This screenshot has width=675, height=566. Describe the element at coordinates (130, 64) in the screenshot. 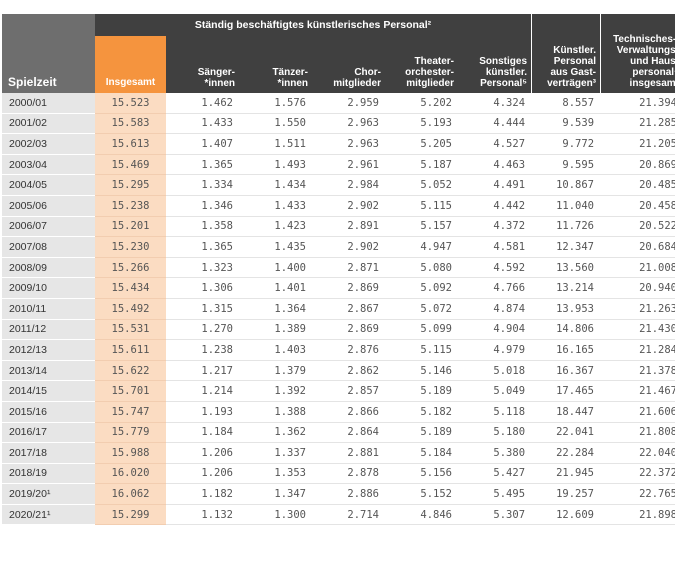

I see `insgesamt-header: Insgesamt` at that location.